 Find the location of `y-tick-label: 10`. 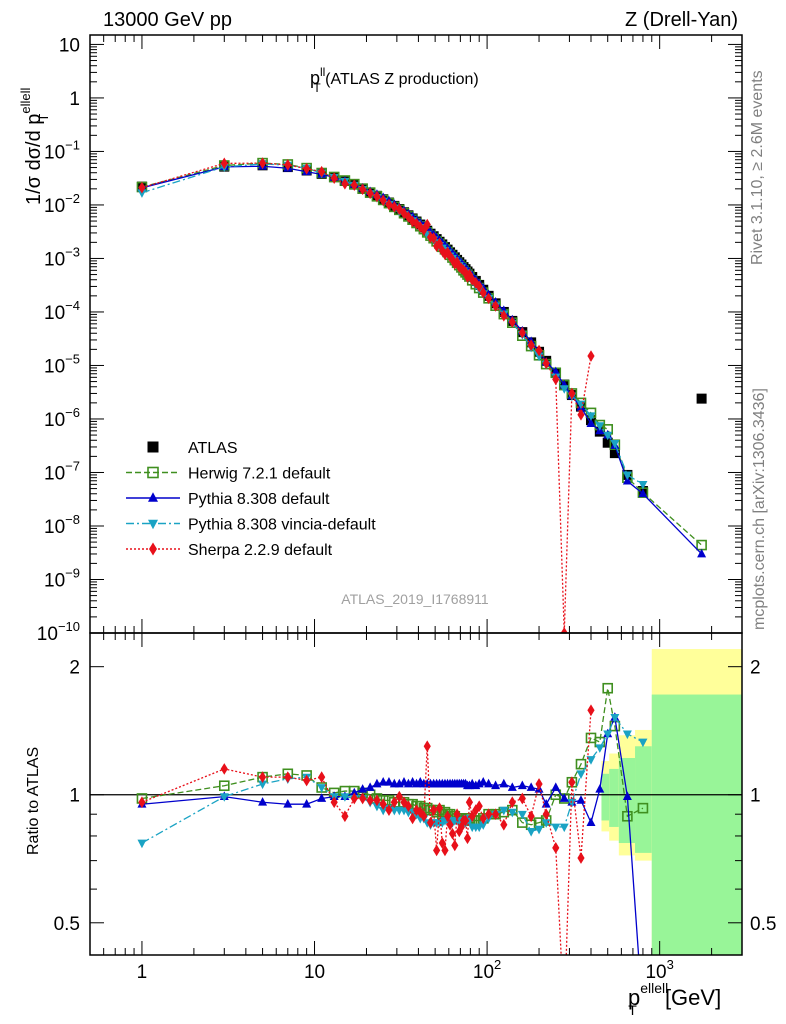

y-tick-label: 10 is located at coordinates (69, 45).